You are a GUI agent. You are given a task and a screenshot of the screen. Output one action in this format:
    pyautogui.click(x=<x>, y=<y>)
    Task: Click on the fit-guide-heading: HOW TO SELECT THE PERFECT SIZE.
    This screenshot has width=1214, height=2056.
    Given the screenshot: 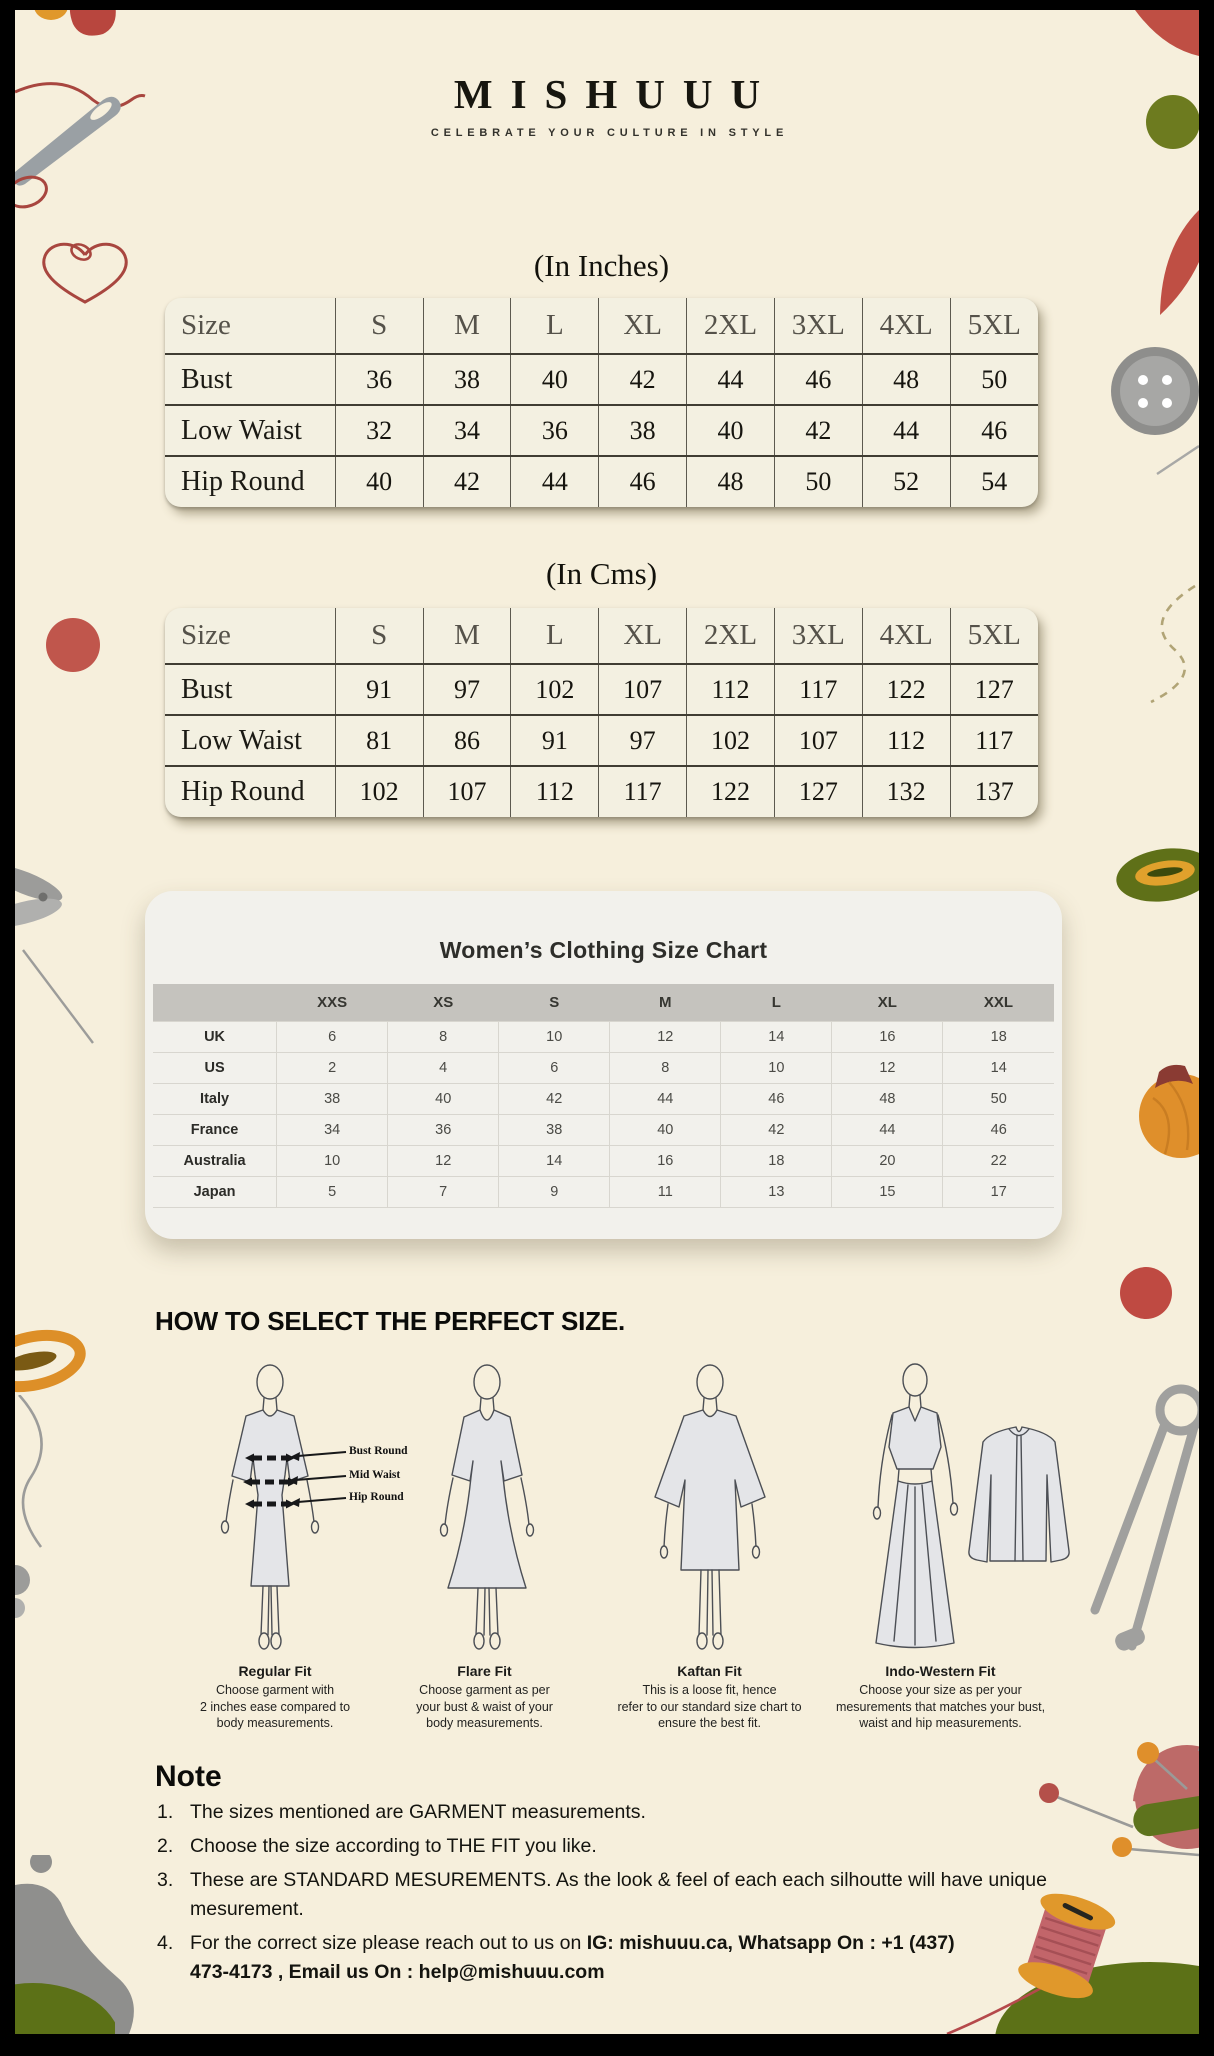 What is the action you would take?
    pyautogui.click(x=390, y=1321)
    